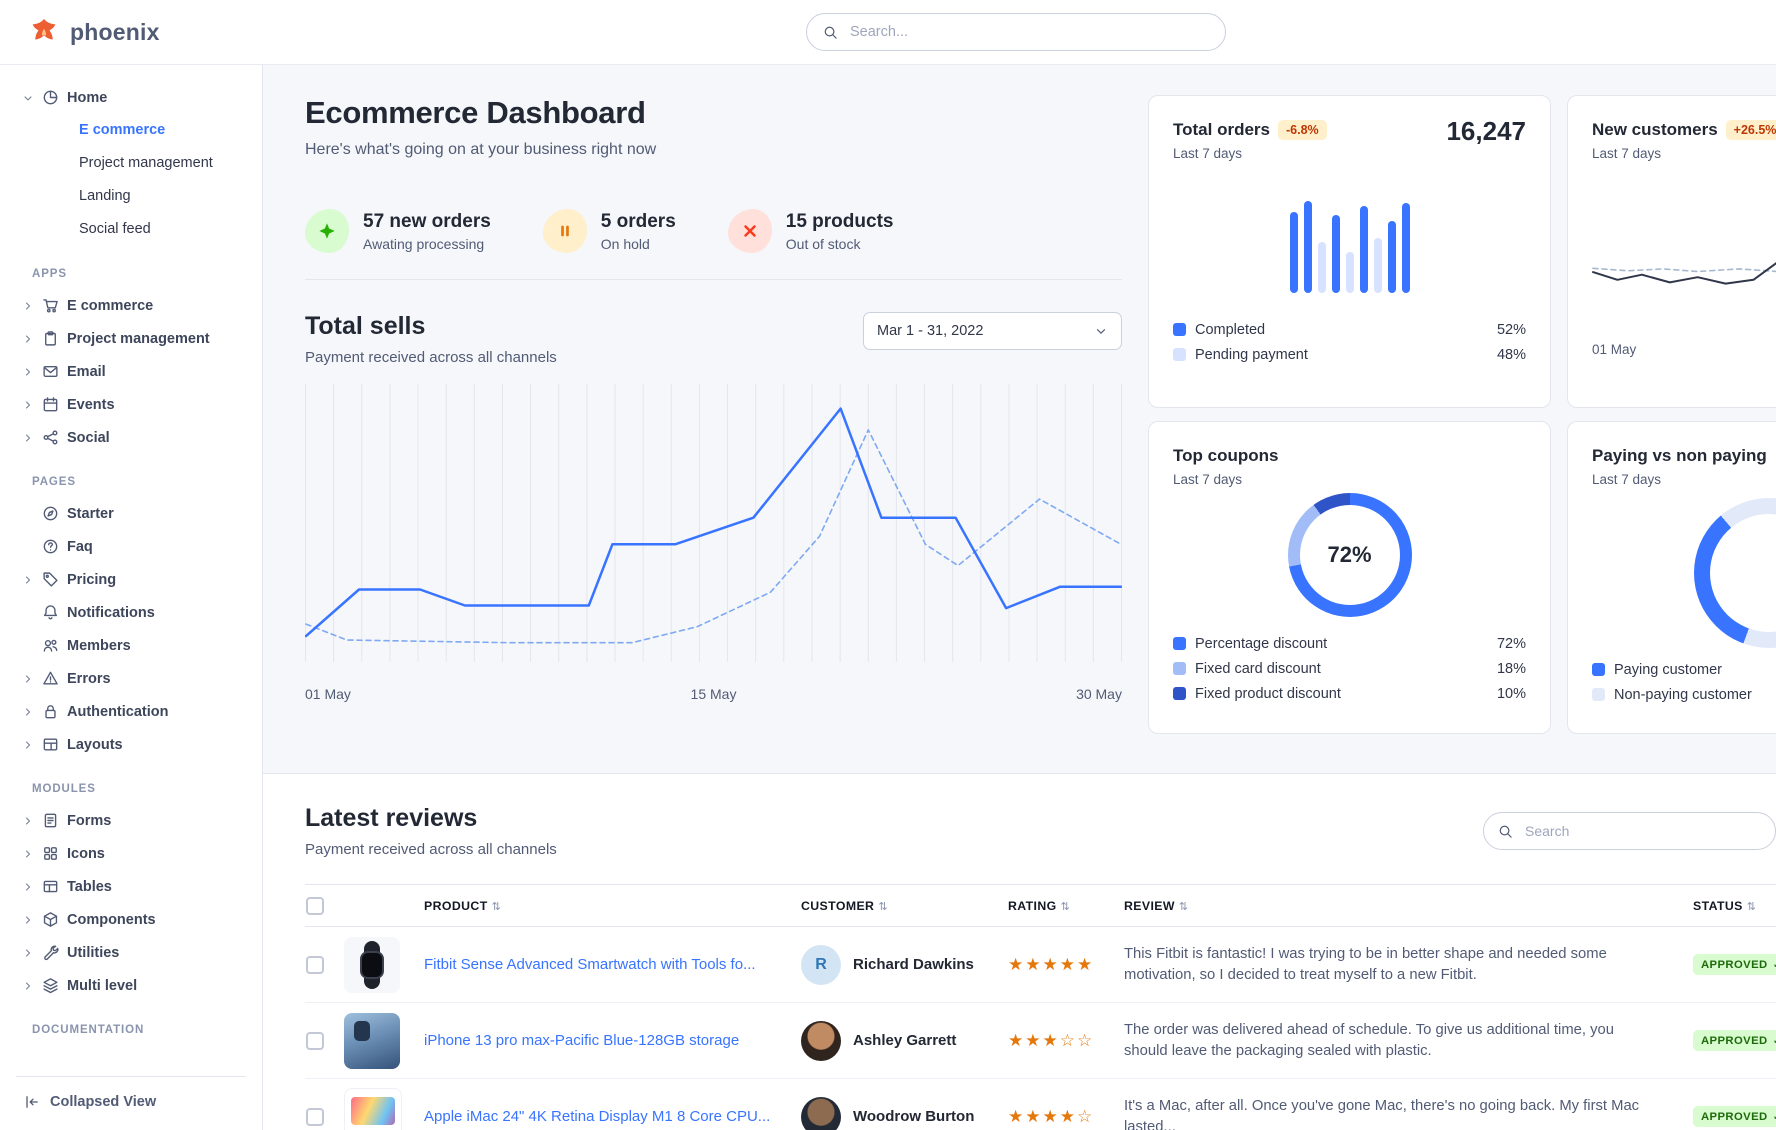  Describe the element at coordinates (50, 985) in the screenshot. I see `layers-icon` at that location.